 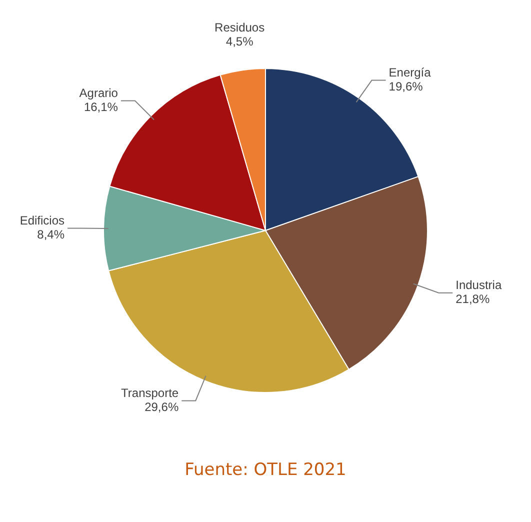 I want to click on data-label: 19,6%, so click(x=406, y=87).